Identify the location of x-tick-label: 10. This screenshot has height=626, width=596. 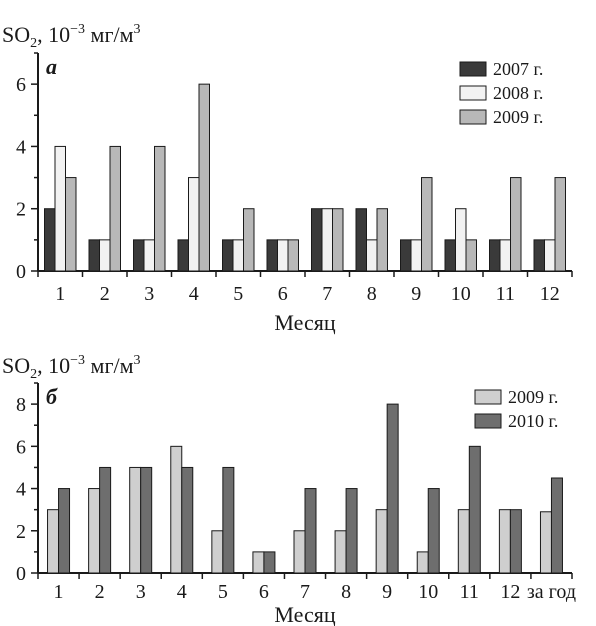
(428, 592).